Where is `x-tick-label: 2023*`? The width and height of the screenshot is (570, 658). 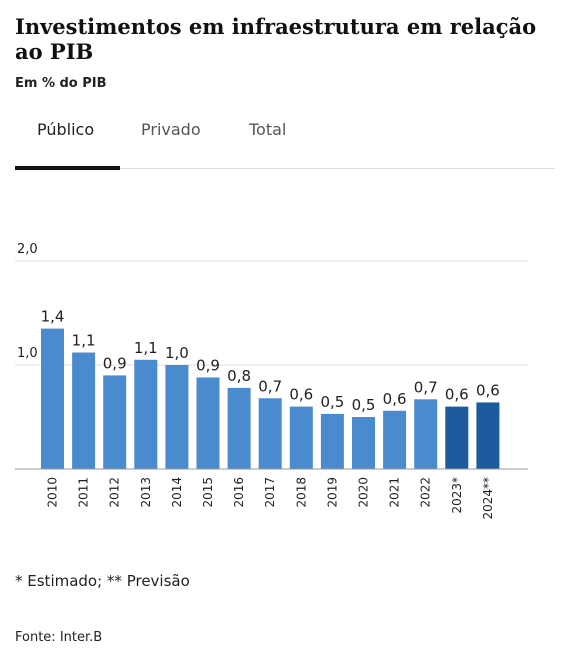
x-tick-label: 2023* is located at coordinates (457, 495).